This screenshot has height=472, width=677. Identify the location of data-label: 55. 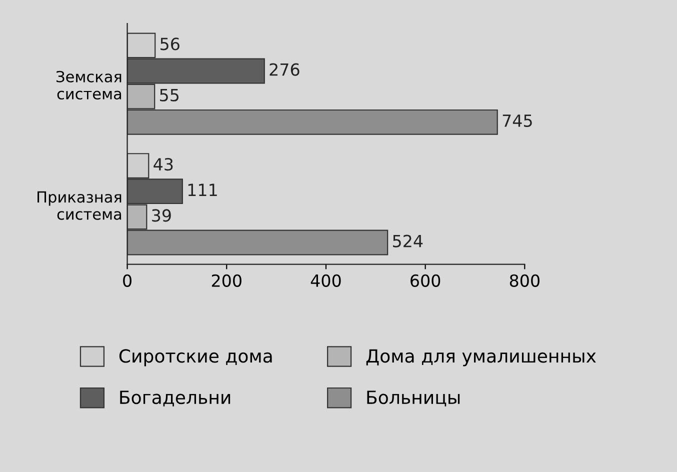
(169, 95).